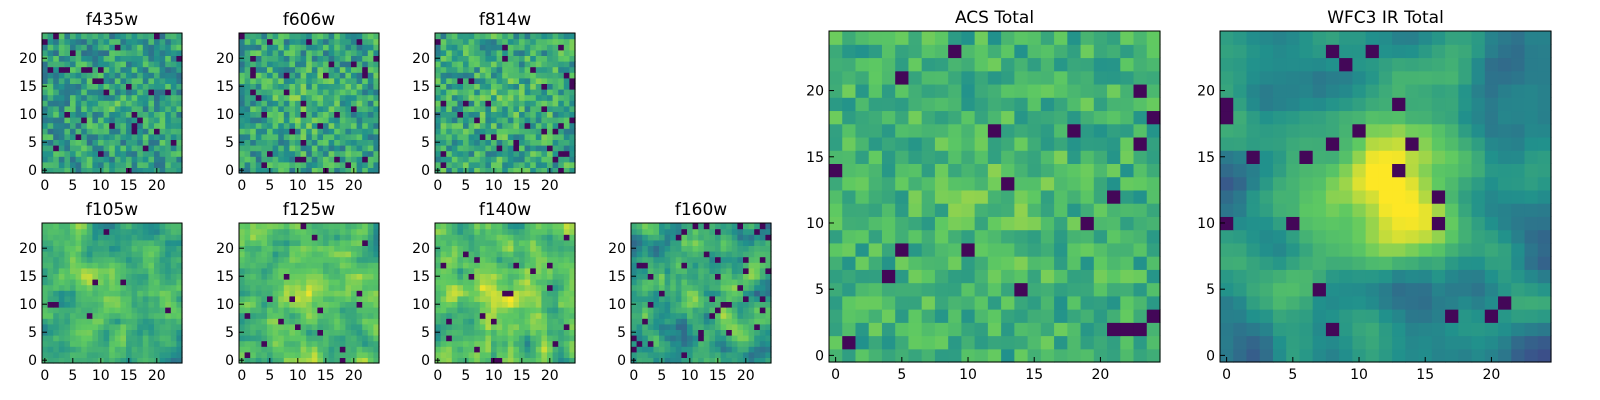 The width and height of the screenshot is (1600, 400). What do you see at coordinates (354, 376) in the screenshot?
I see `x-tick-label: 20` at bounding box center [354, 376].